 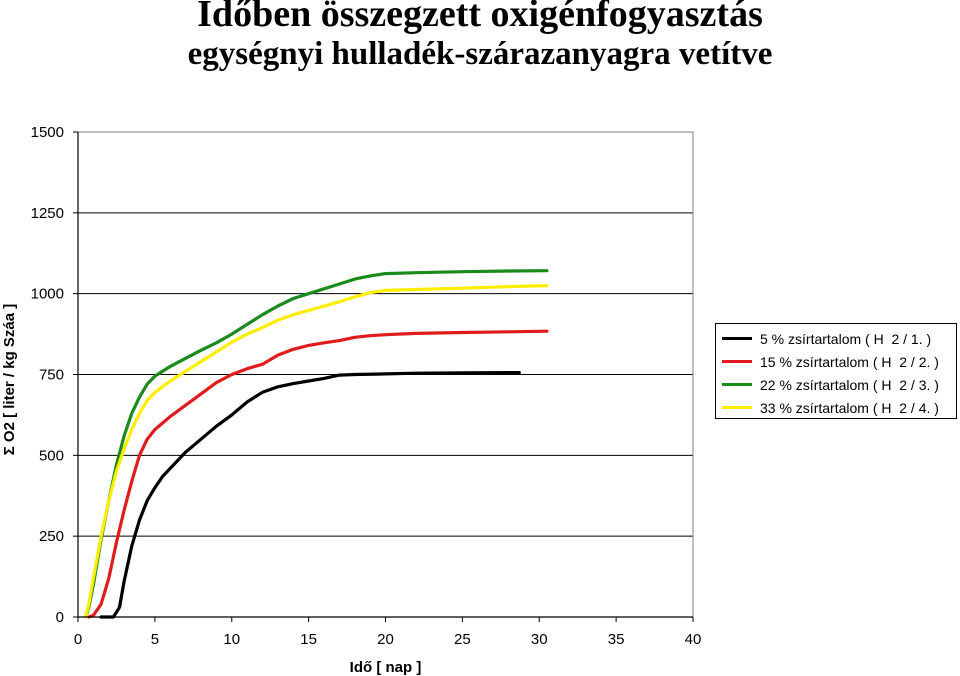 What do you see at coordinates (616, 639) in the screenshot?
I see `x-tick-label: 35` at bounding box center [616, 639].